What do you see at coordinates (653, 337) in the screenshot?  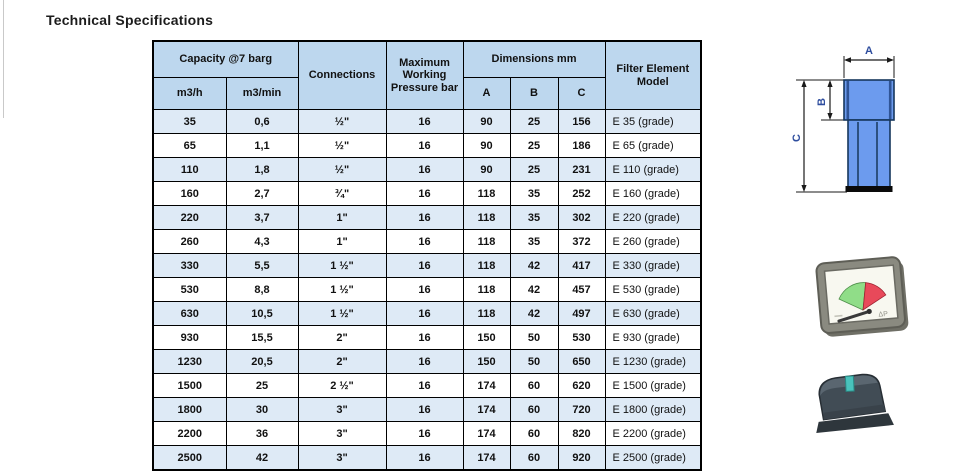 I see `cell-model: E 930 (grade)` at bounding box center [653, 337].